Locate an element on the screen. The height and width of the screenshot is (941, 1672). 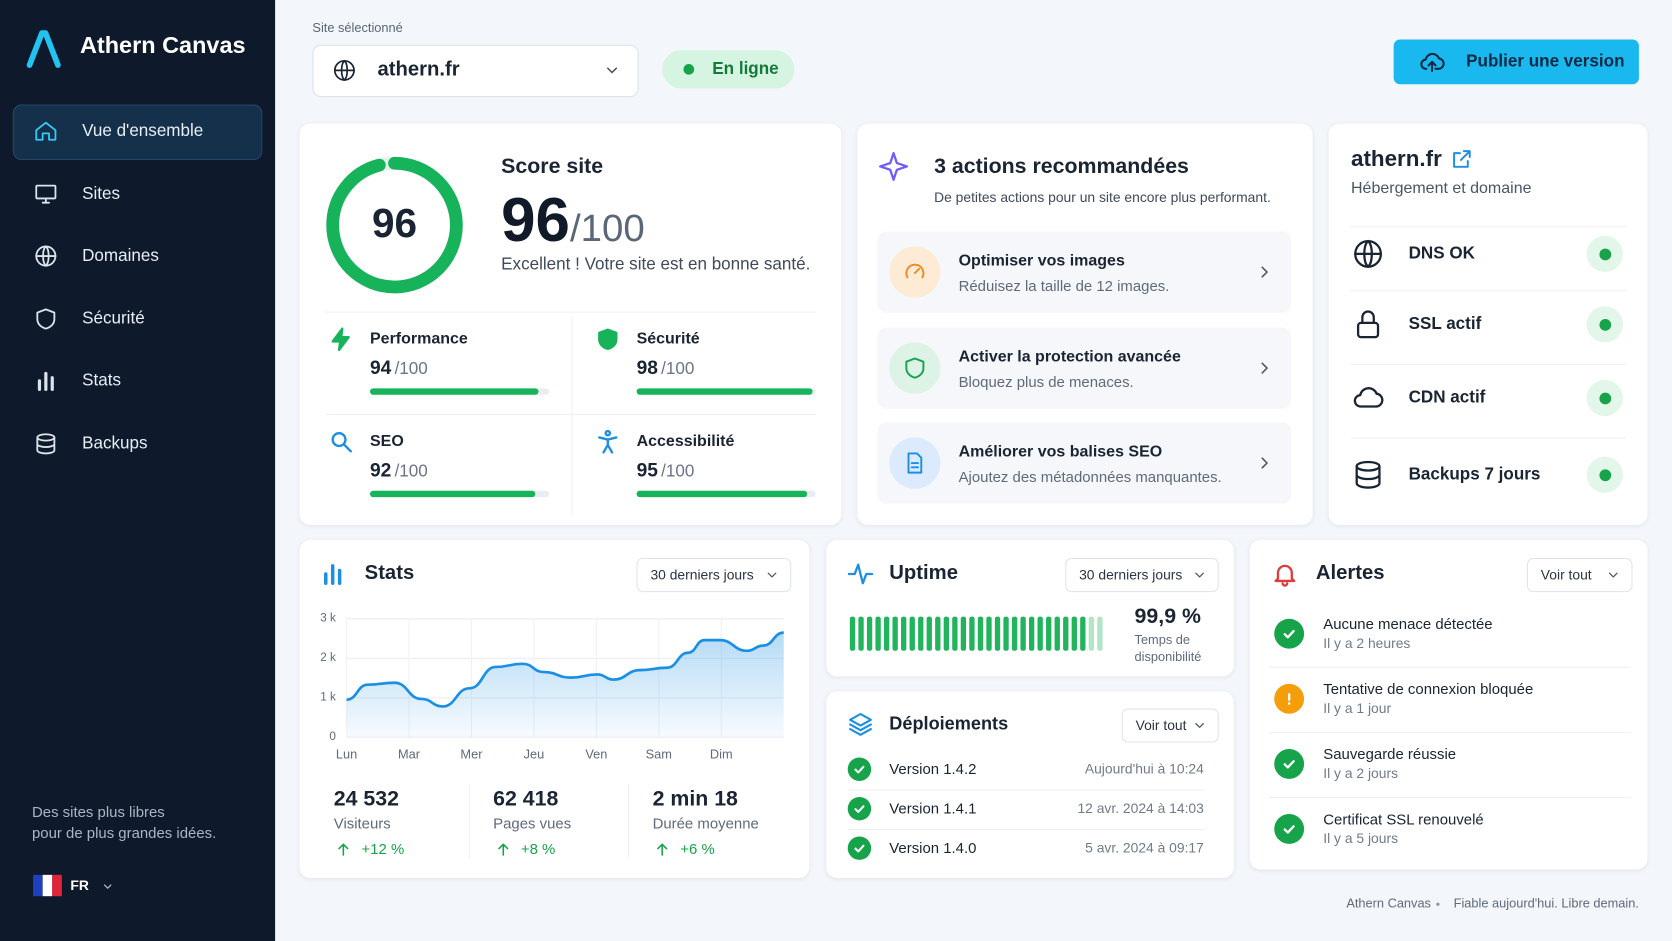
dropdown-label: Voir tout is located at coordinates (1161, 725).